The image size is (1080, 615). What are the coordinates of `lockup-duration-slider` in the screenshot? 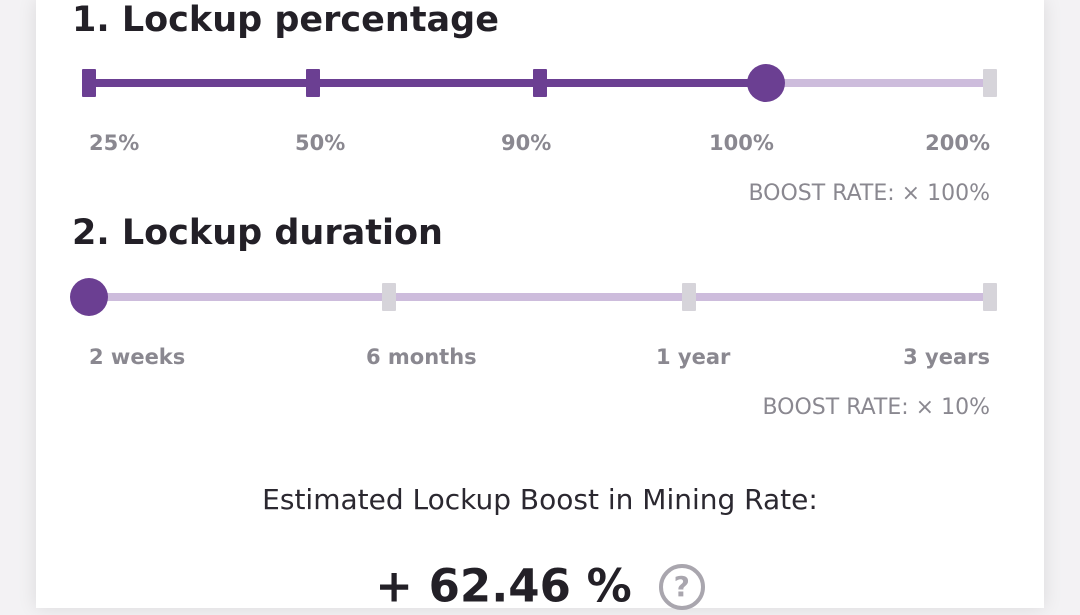 It's located at (535, 297).